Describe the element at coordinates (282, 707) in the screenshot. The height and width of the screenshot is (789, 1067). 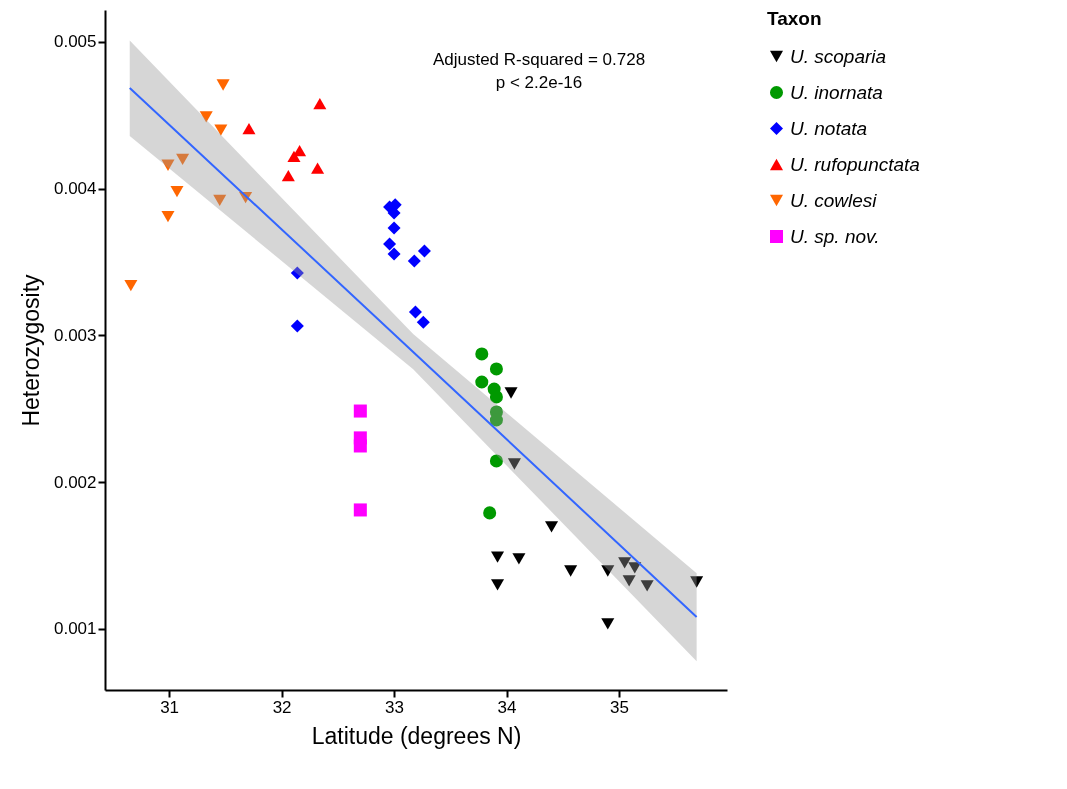
I see `x-tick-label: 32` at that location.